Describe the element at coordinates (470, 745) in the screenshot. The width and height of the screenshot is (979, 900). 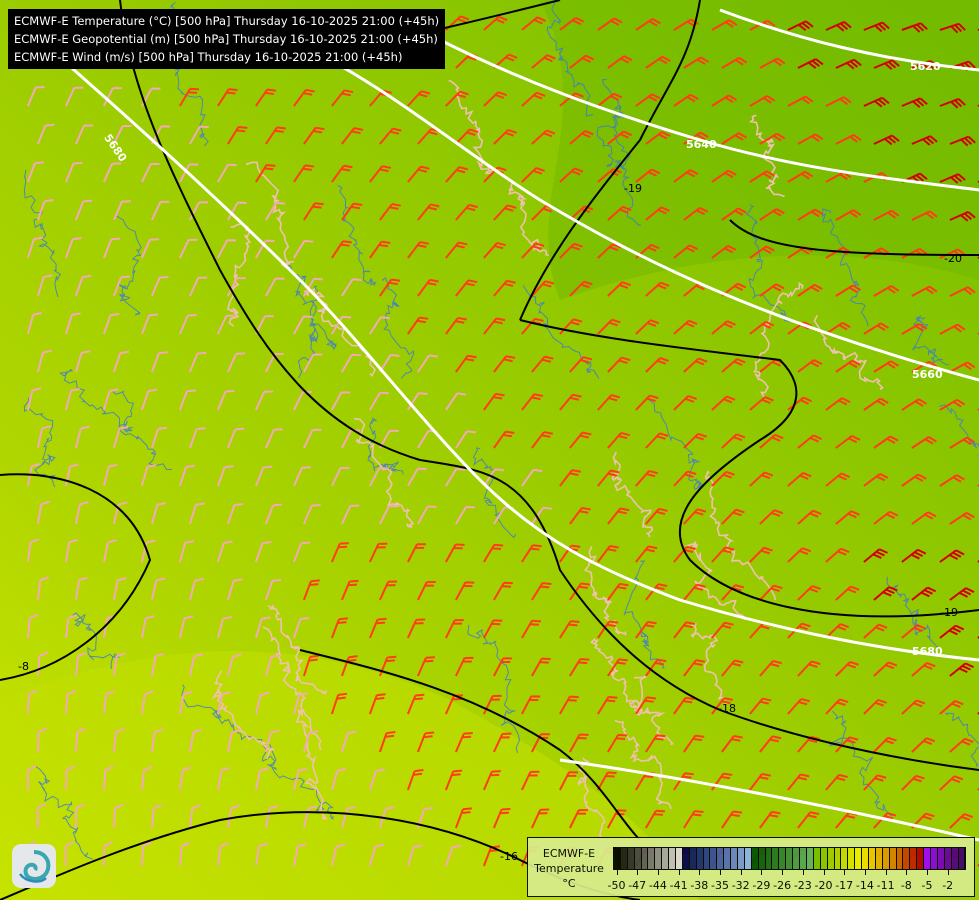
I see `isotherm` at that location.